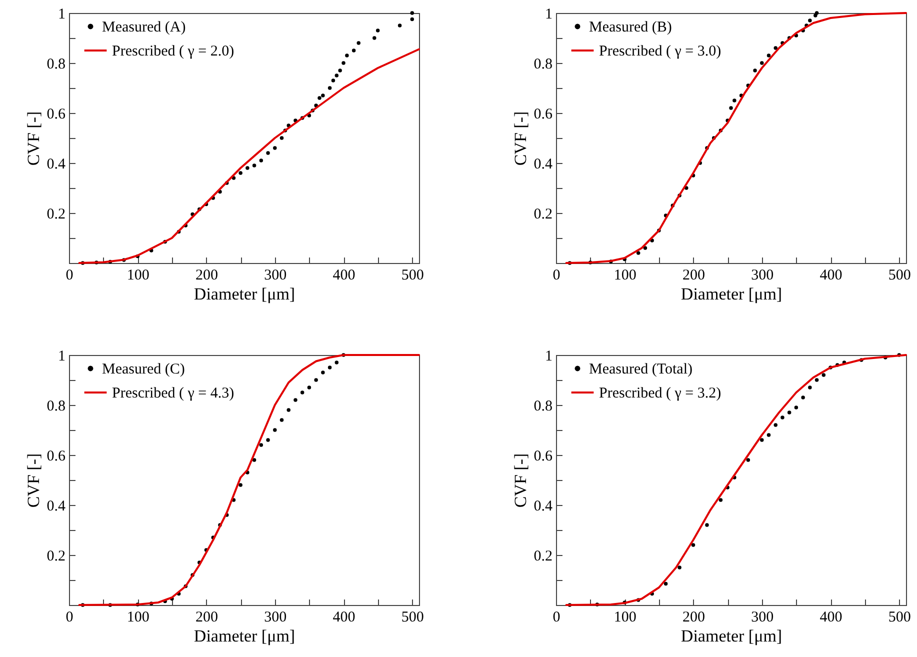 This screenshot has width=917, height=657. Describe the element at coordinates (144, 28) in the screenshot. I see `legend-label: Measured (A)` at that location.